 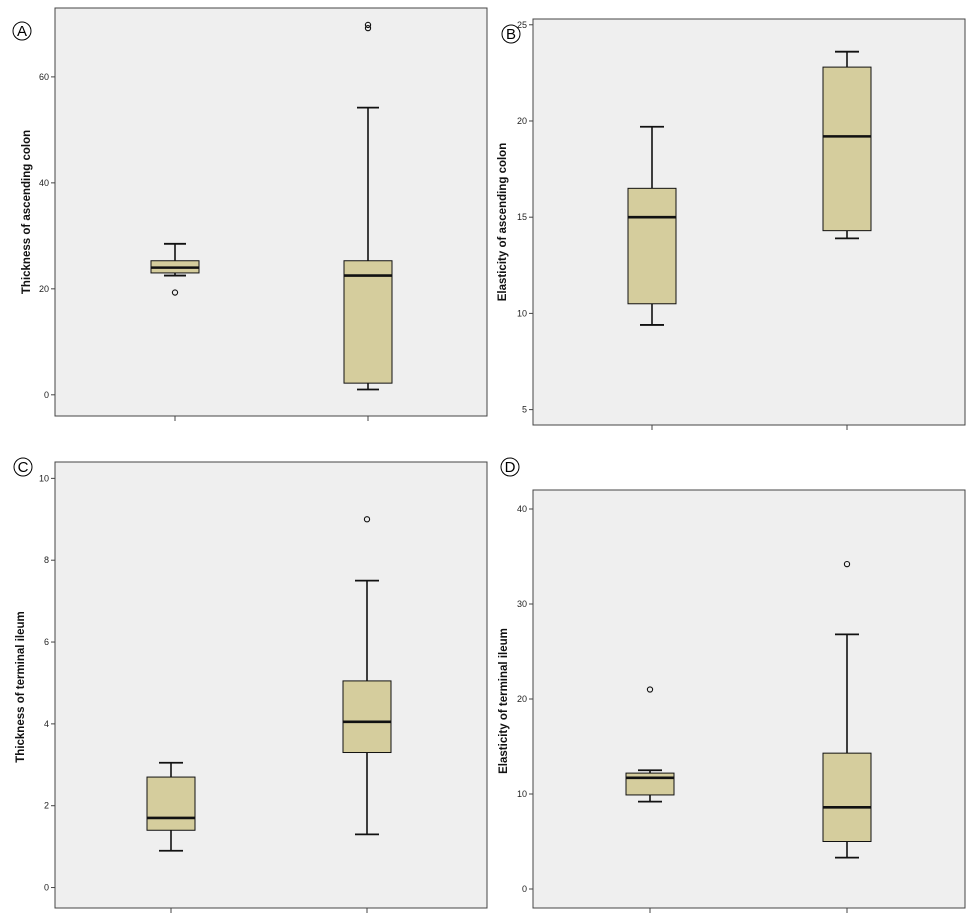 What do you see at coordinates (46, 395) in the screenshot?
I see `y-tick-label-a-0: 0` at bounding box center [46, 395].